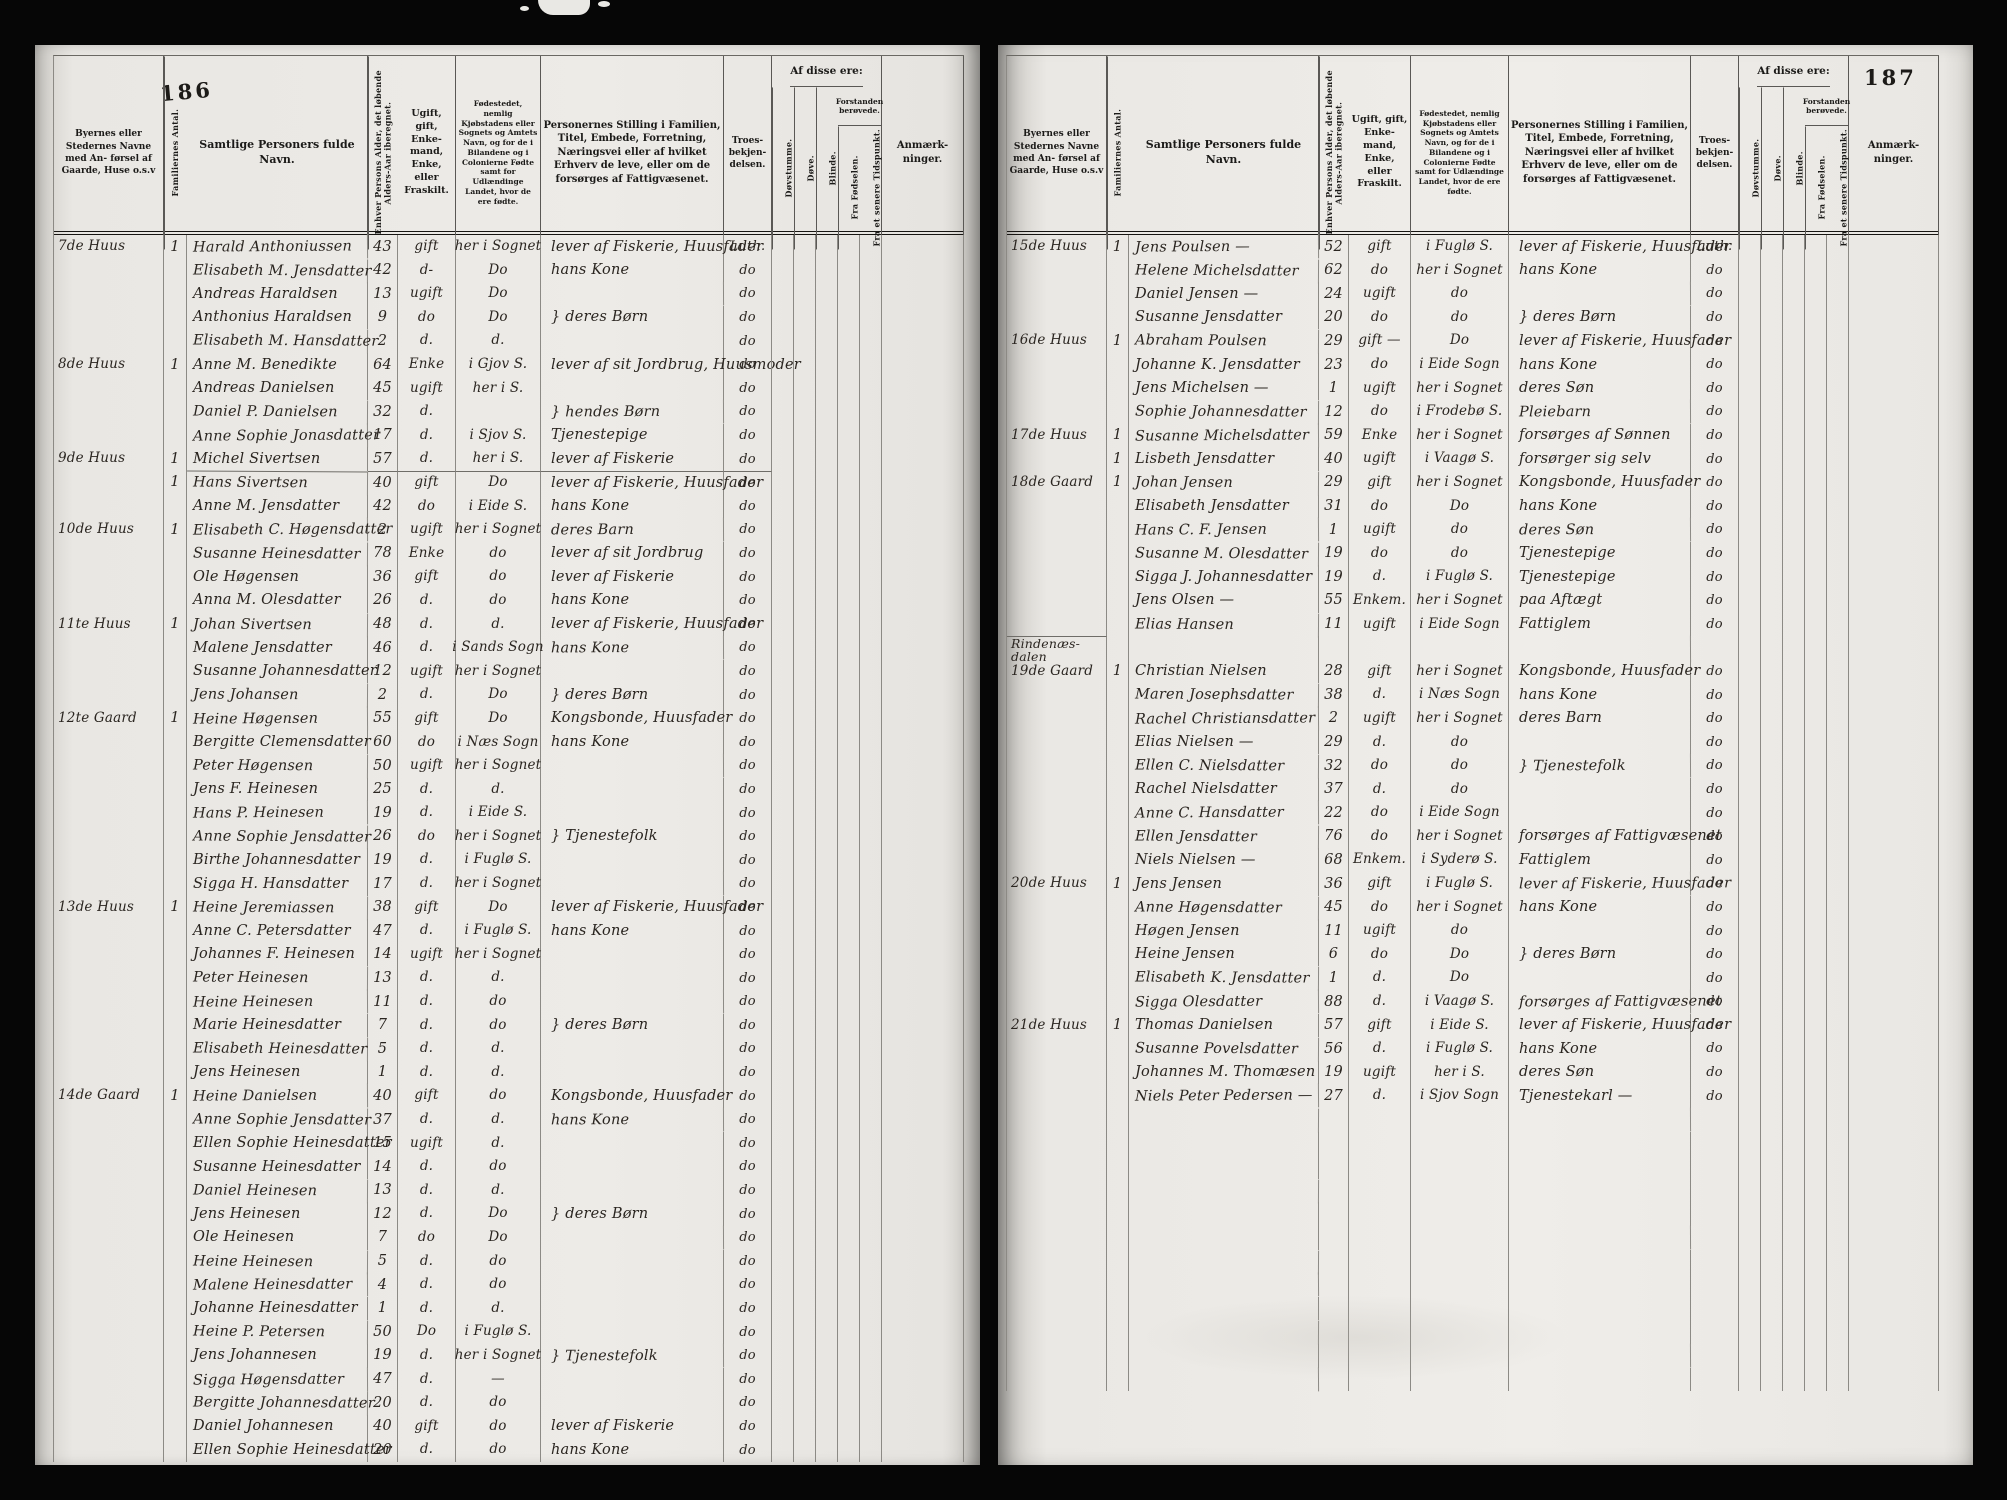 This screenshot has height=1500, width=2007. What do you see at coordinates (1715, 1167) in the screenshot?
I see `cell-religion` at bounding box center [1715, 1167].